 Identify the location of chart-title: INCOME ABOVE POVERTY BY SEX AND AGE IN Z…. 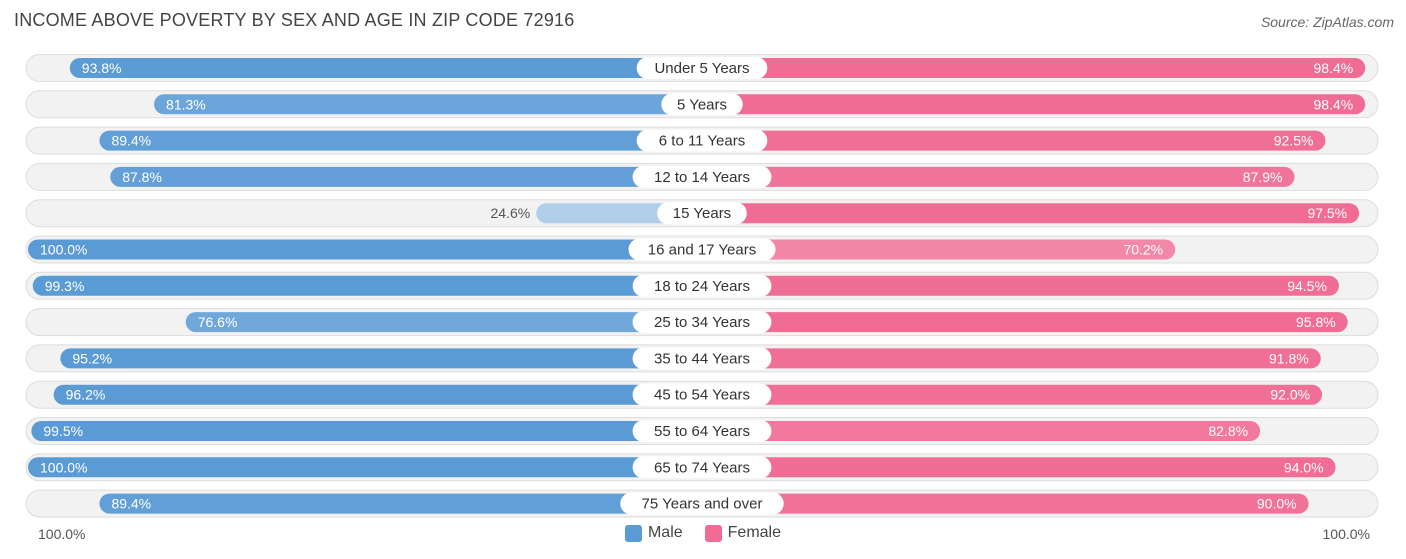
(294, 20).